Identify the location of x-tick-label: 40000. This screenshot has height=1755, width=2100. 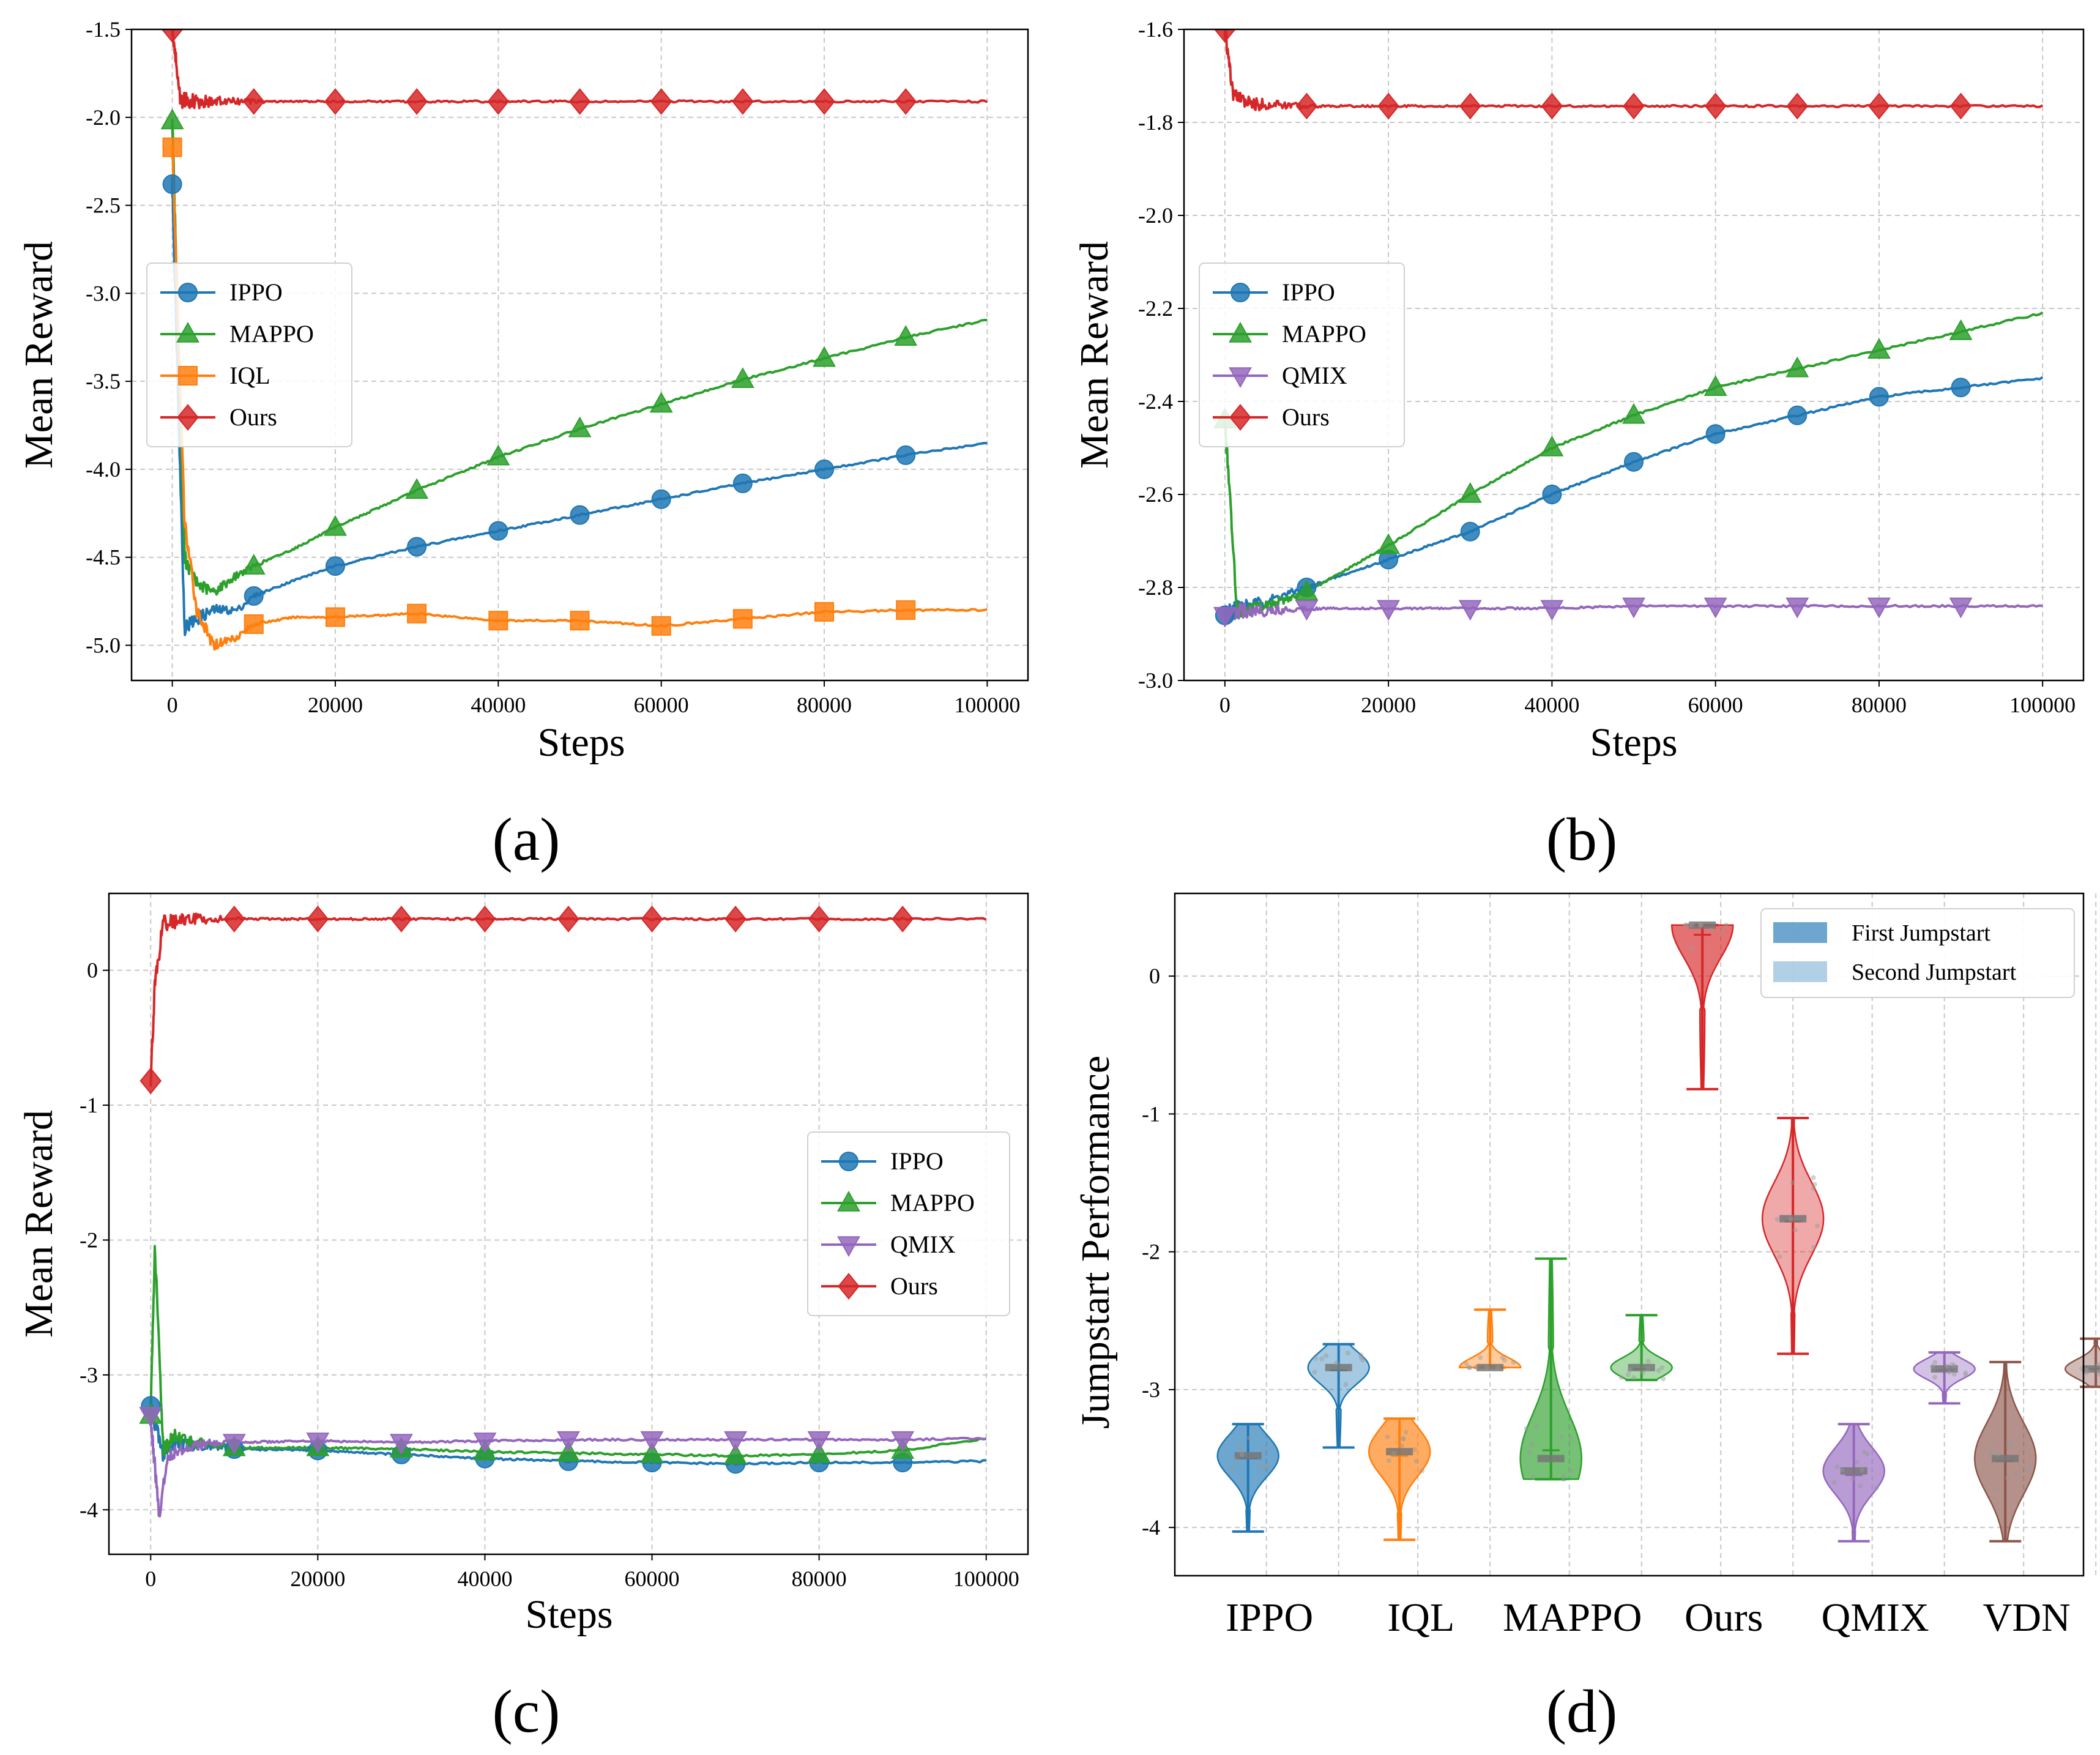
(498, 705).